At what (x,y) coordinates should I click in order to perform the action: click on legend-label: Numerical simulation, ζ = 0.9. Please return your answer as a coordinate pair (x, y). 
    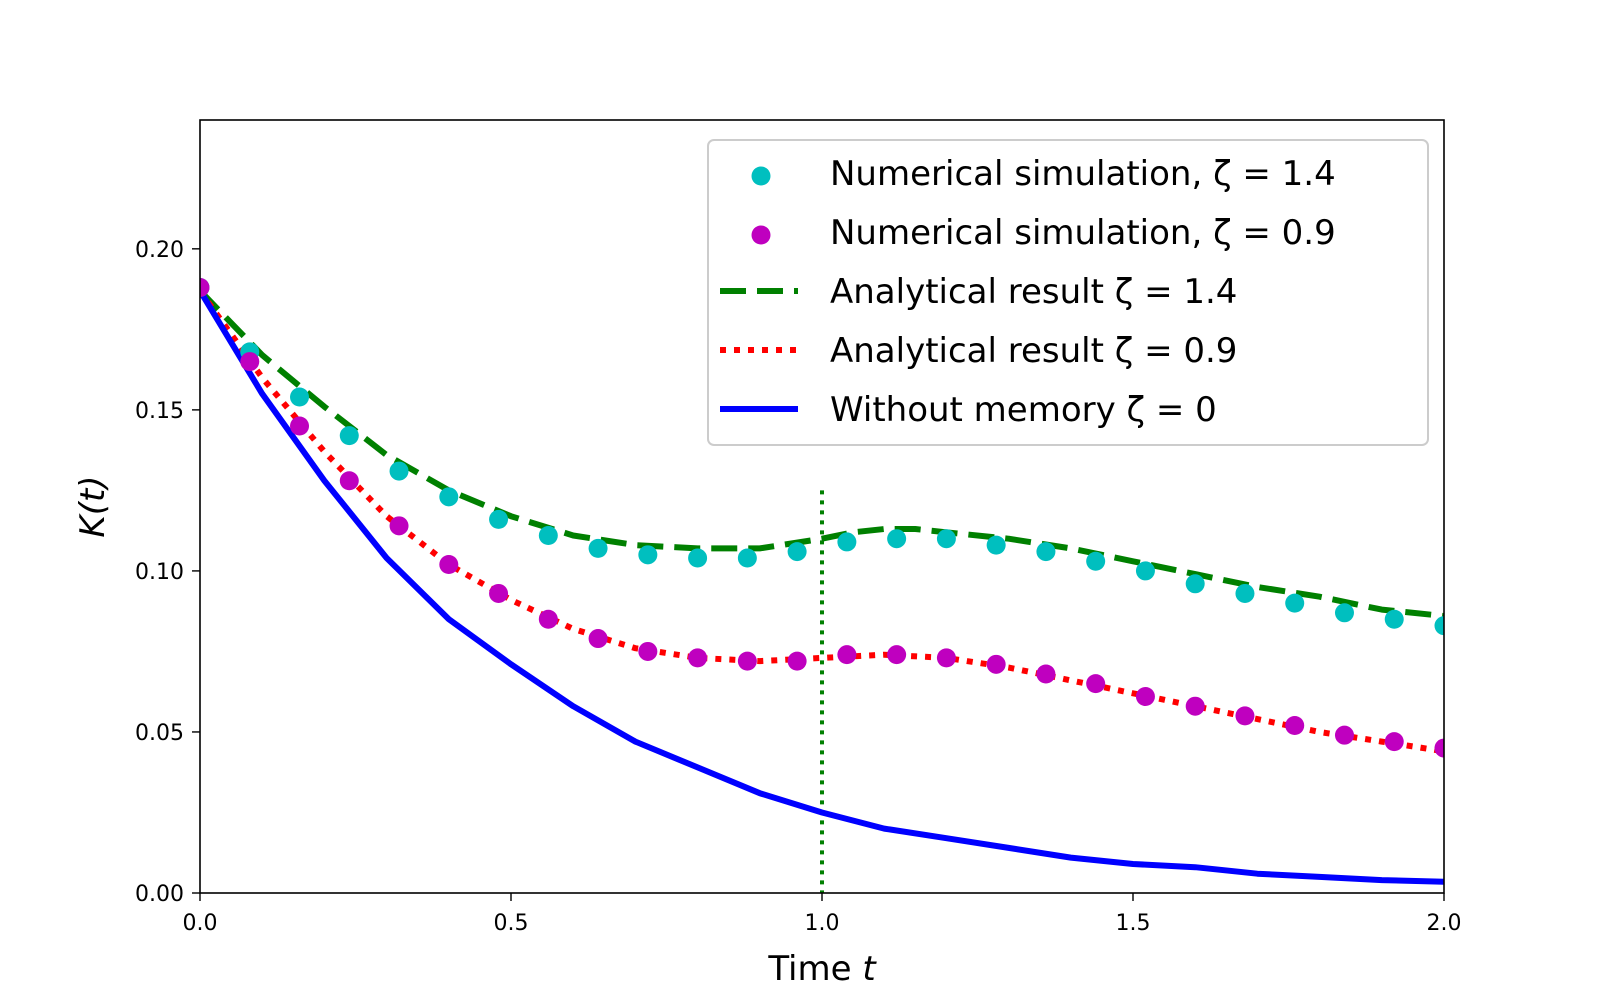
    Looking at the image, I should click on (1083, 233).